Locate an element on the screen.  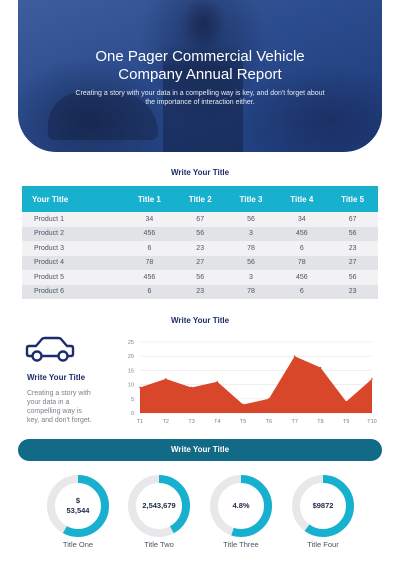
area-series is located at coordinates (256, 384).